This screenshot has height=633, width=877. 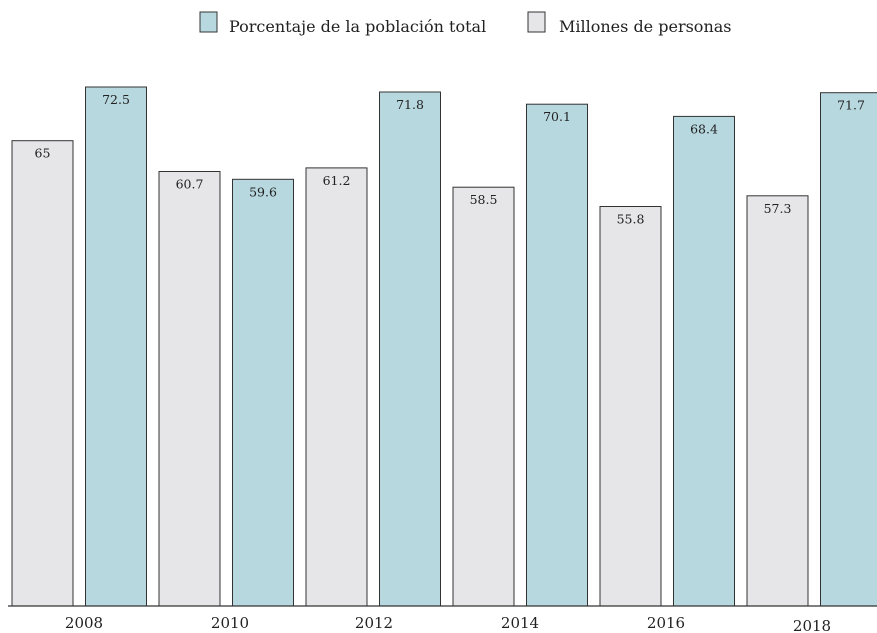 What do you see at coordinates (84, 623) in the screenshot?
I see `x-tick-label-2008: 2008` at bounding box center [84, 623].